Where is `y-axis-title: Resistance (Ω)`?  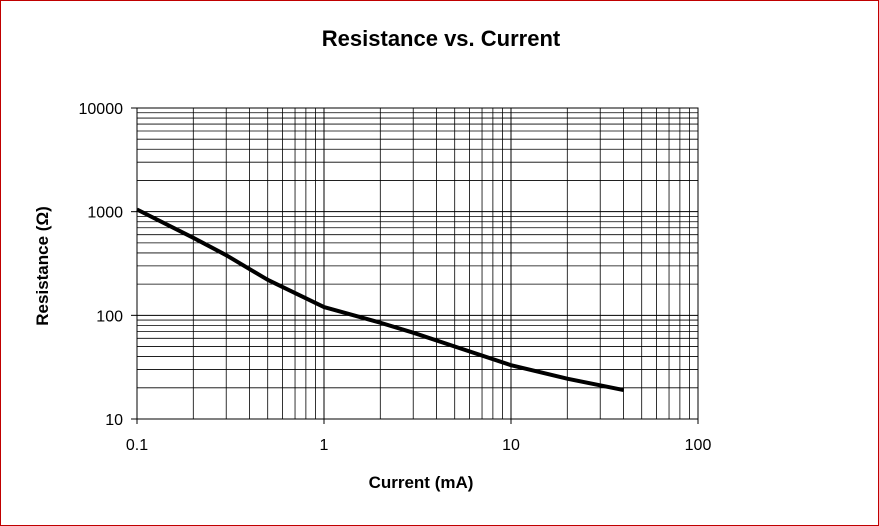 y-axis-title: Resistance (Ω) is located at coordinates (42, 265).